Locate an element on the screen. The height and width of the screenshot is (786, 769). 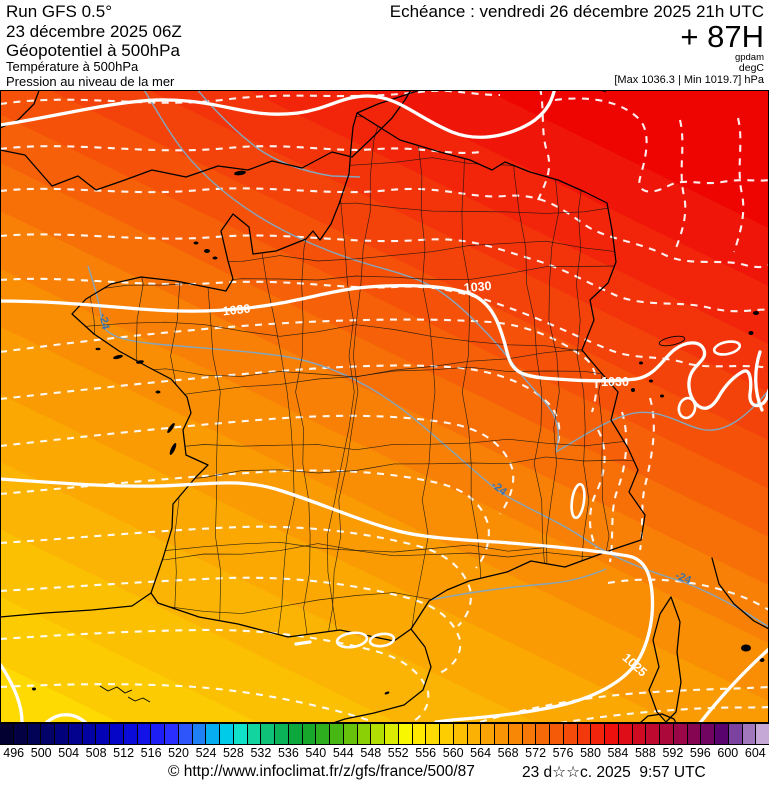
colorbar-tick-label: 588 is located at coordinates (645, 753).